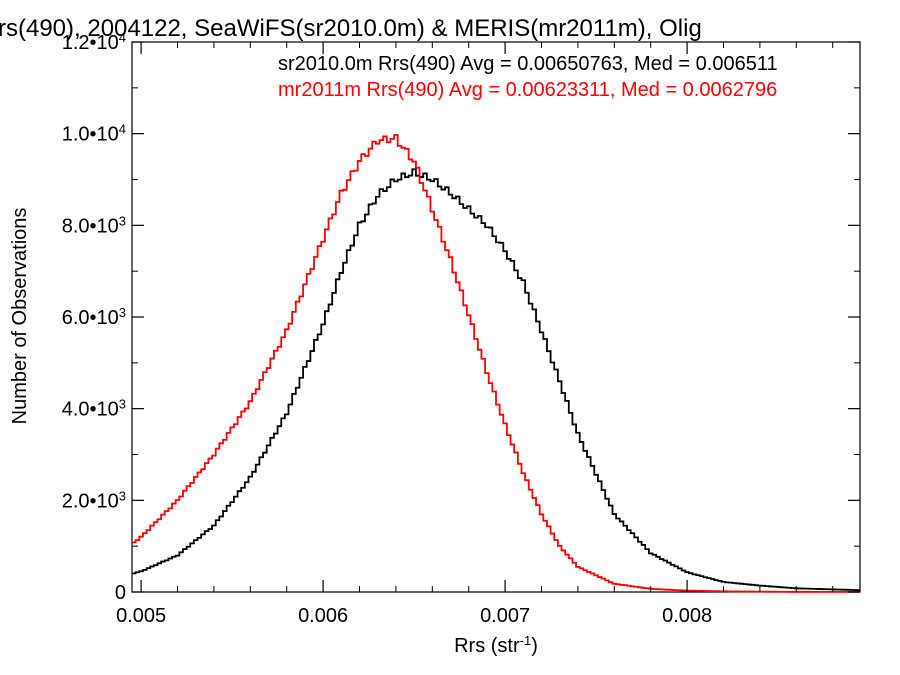  Describe the element at coordinates (687, 616) in the screenshot. I see `x-tick-label-3: 0.008` at that location.